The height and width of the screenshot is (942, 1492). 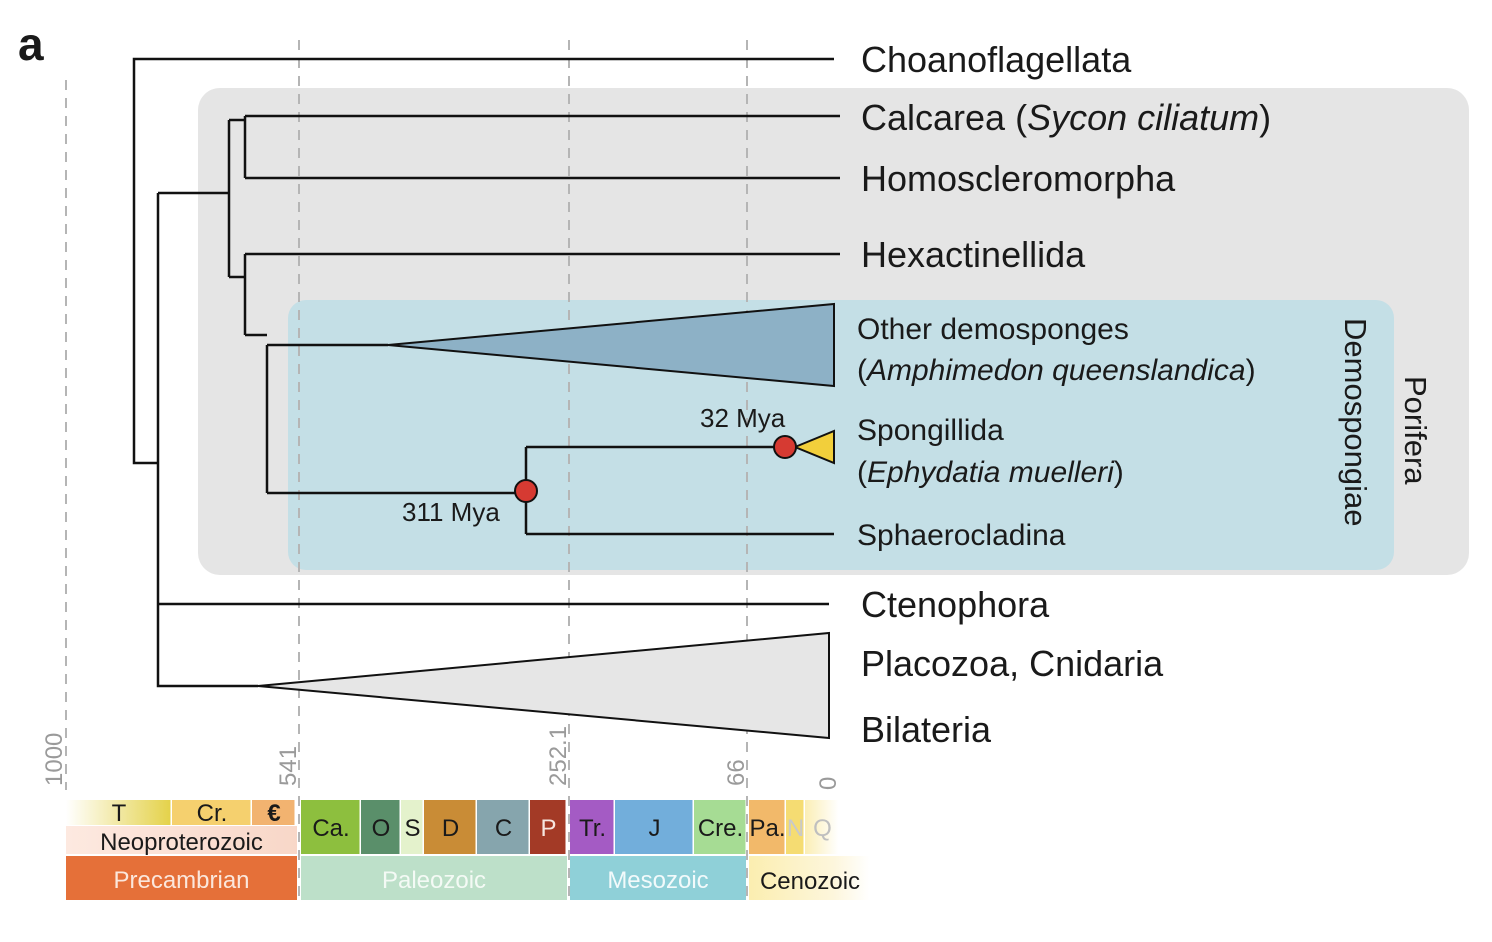 What do you see at coordinates (54, 759) in the screenshot?
I see `tick-label-1000: 1000` at bounding box center [54, 759].